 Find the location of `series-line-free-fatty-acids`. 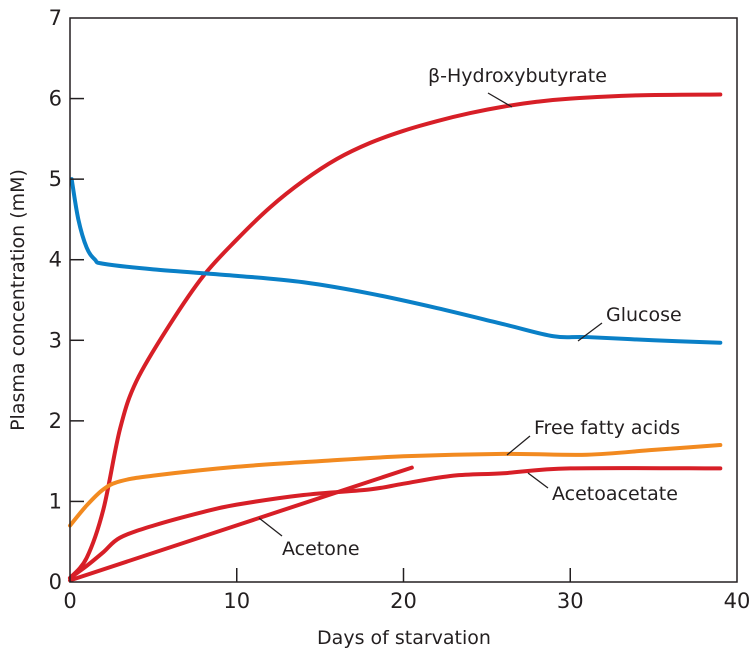

series-line-free-fatty-acids is located at coordinates (395, 485).